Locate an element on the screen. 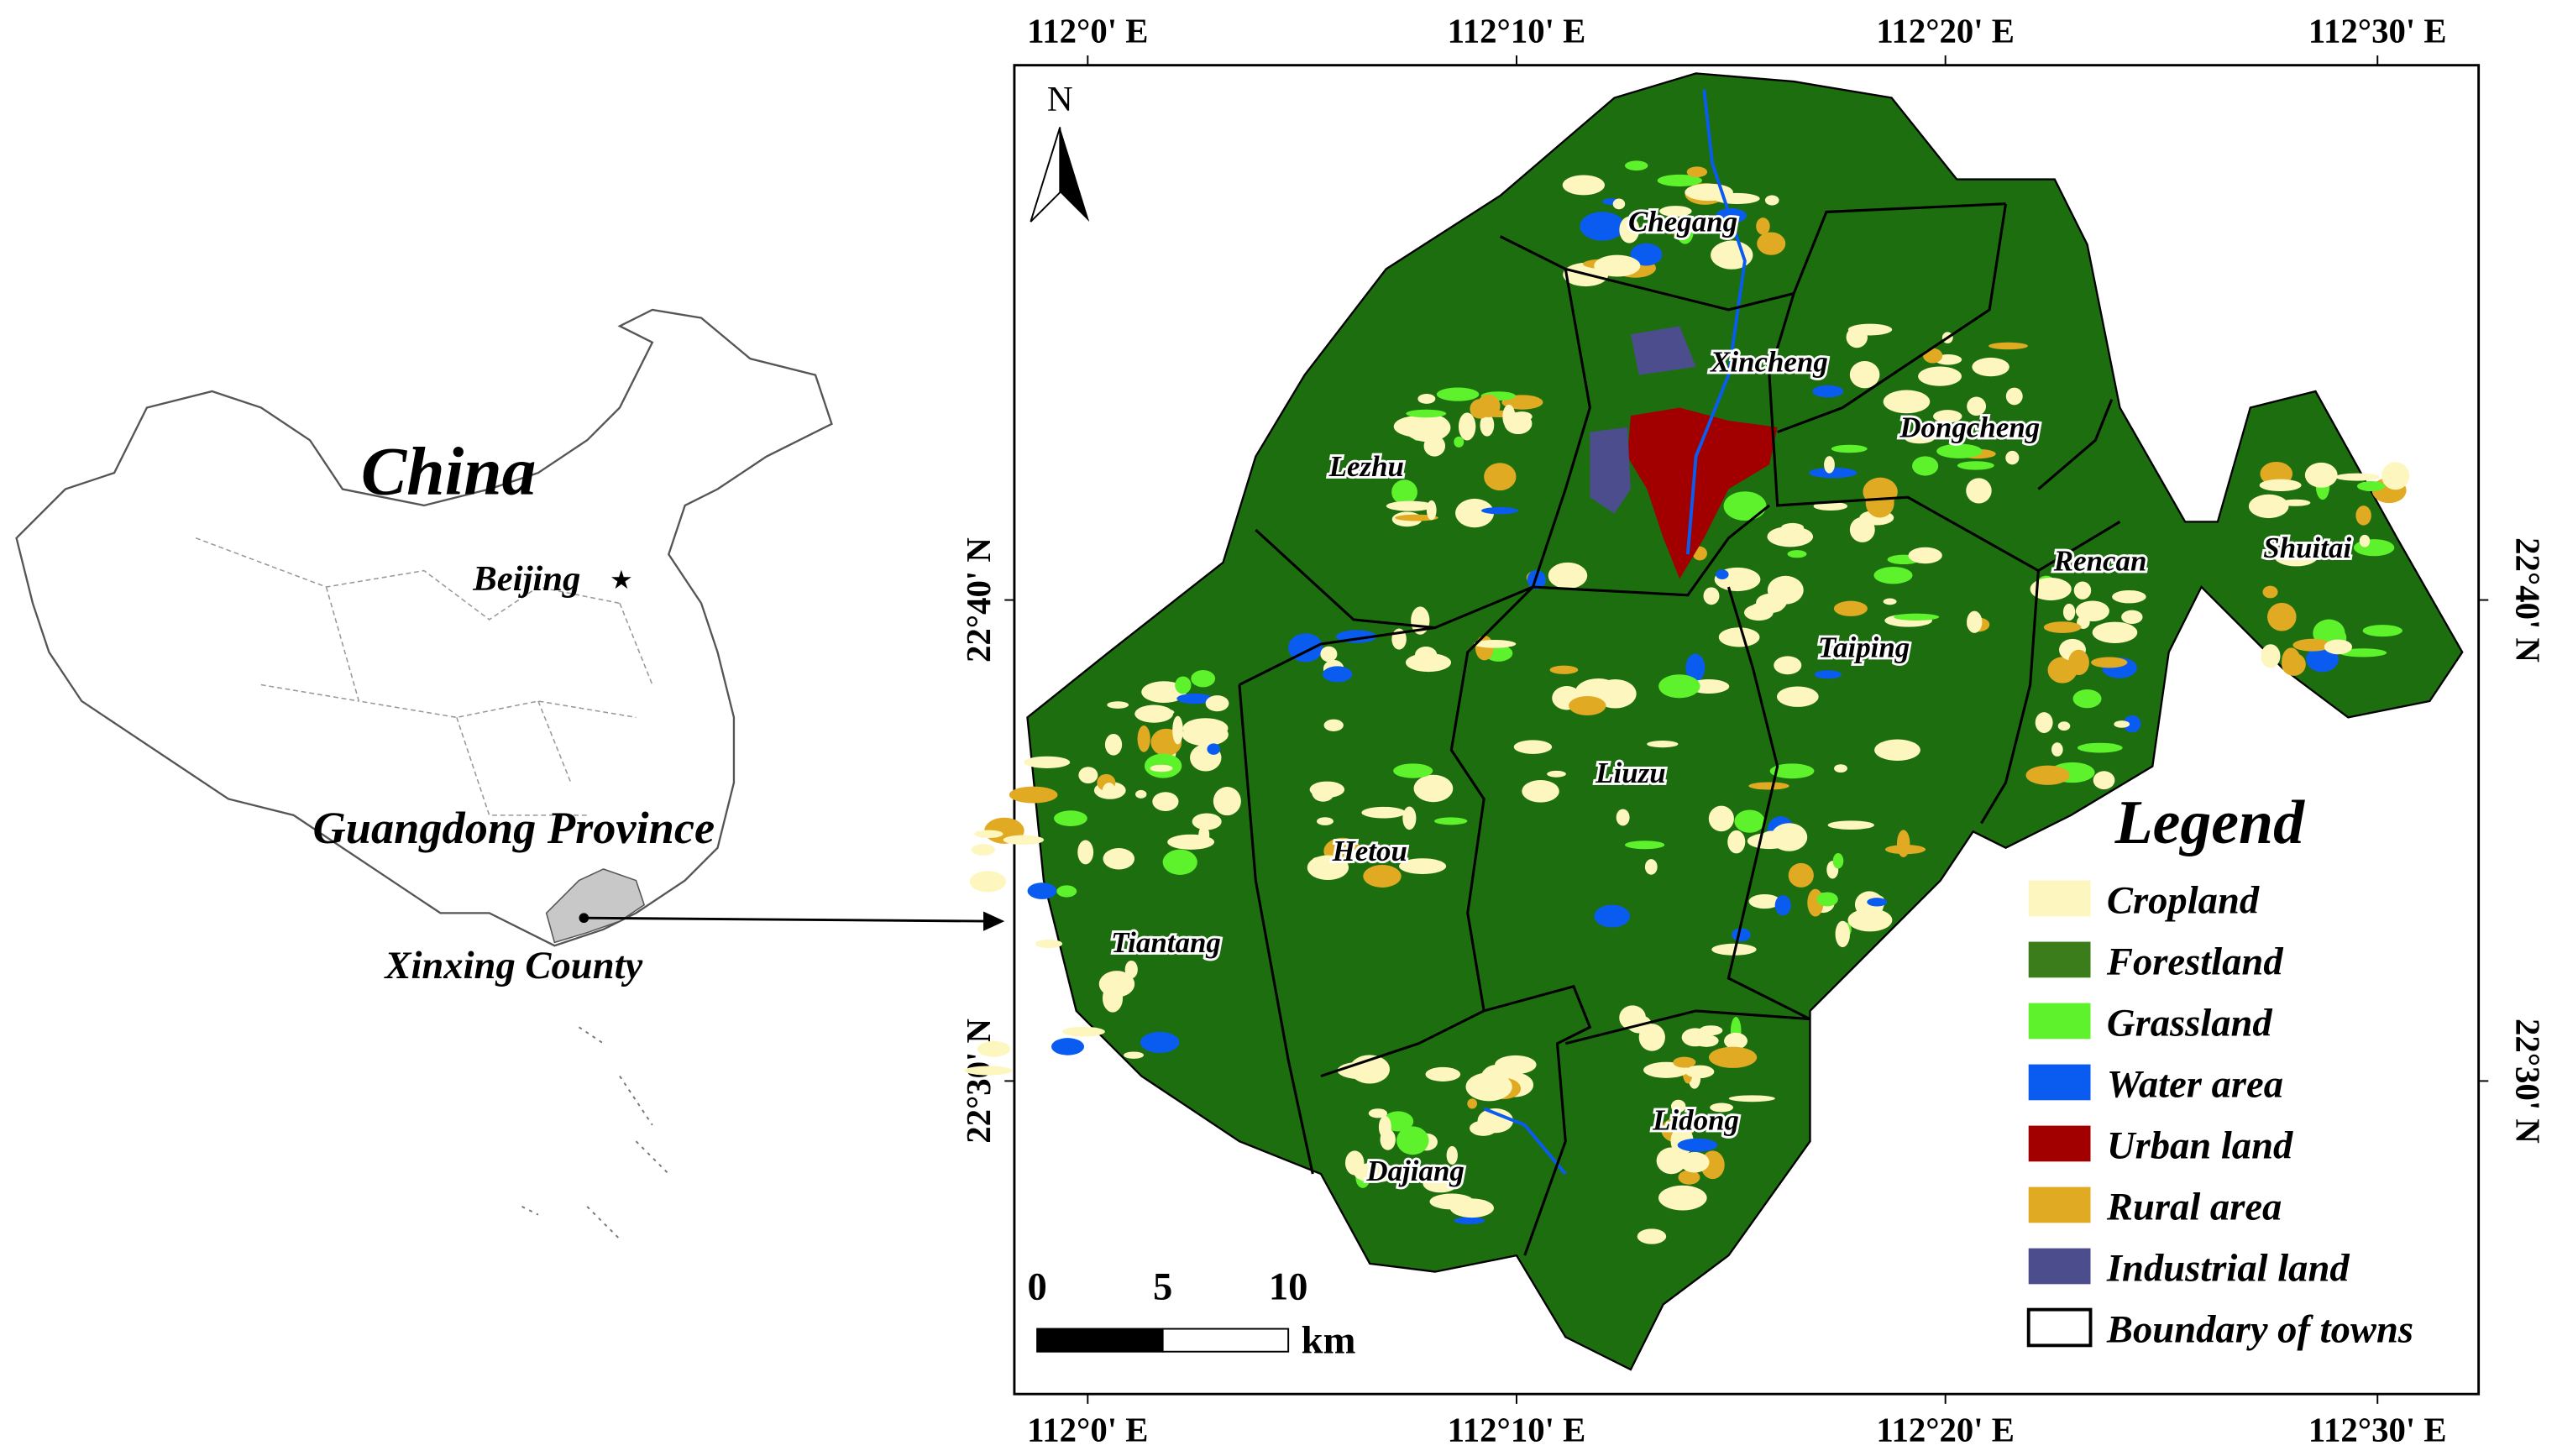 Image resolution: width=2557 pixels, height=1456 pixels. scale-unit: km is located at coordinates (1329, 1341).